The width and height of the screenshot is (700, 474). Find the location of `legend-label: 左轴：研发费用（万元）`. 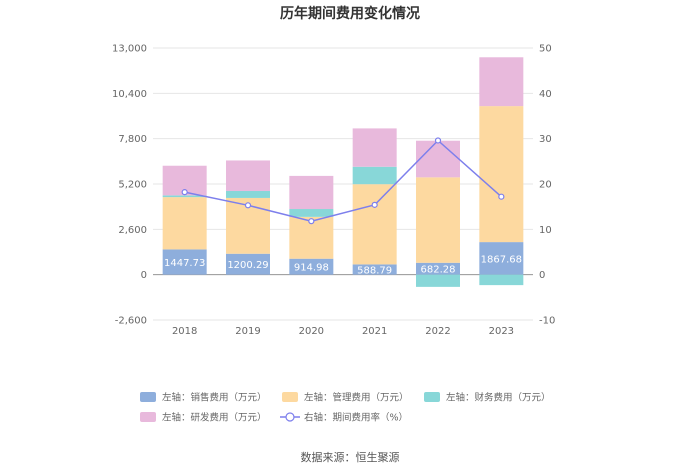

legend-label: 左轴：研发费用（万元） is located at coordinates (214, 418).